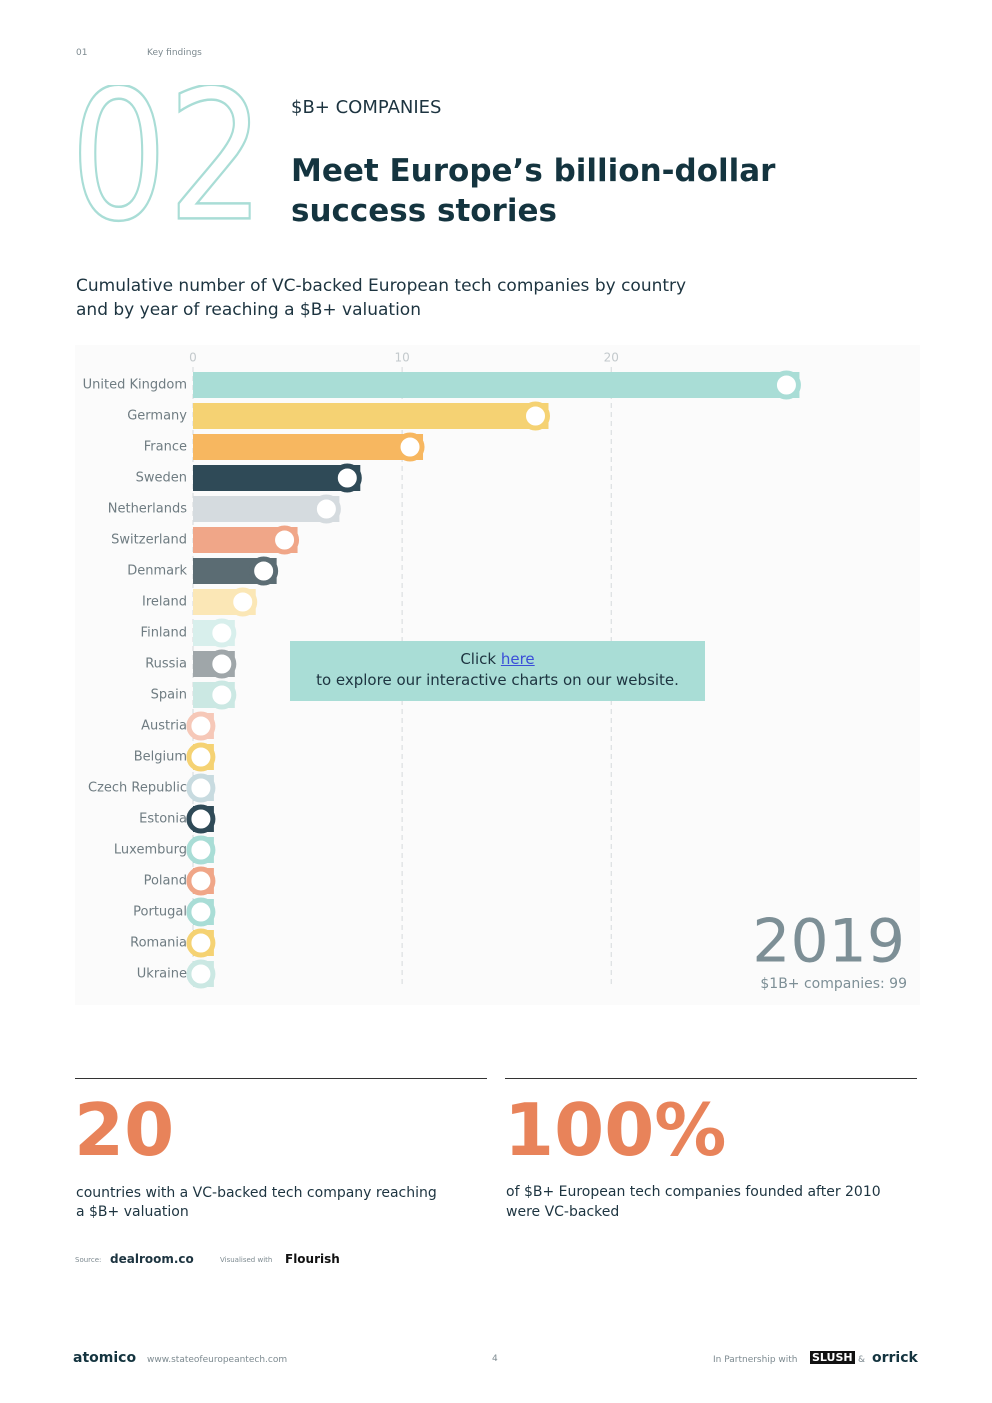  What do you see at coordinates (149, 540) in the screenshot?
I see `y-tick-label: Switzerland` at bounding box center [149, 540].